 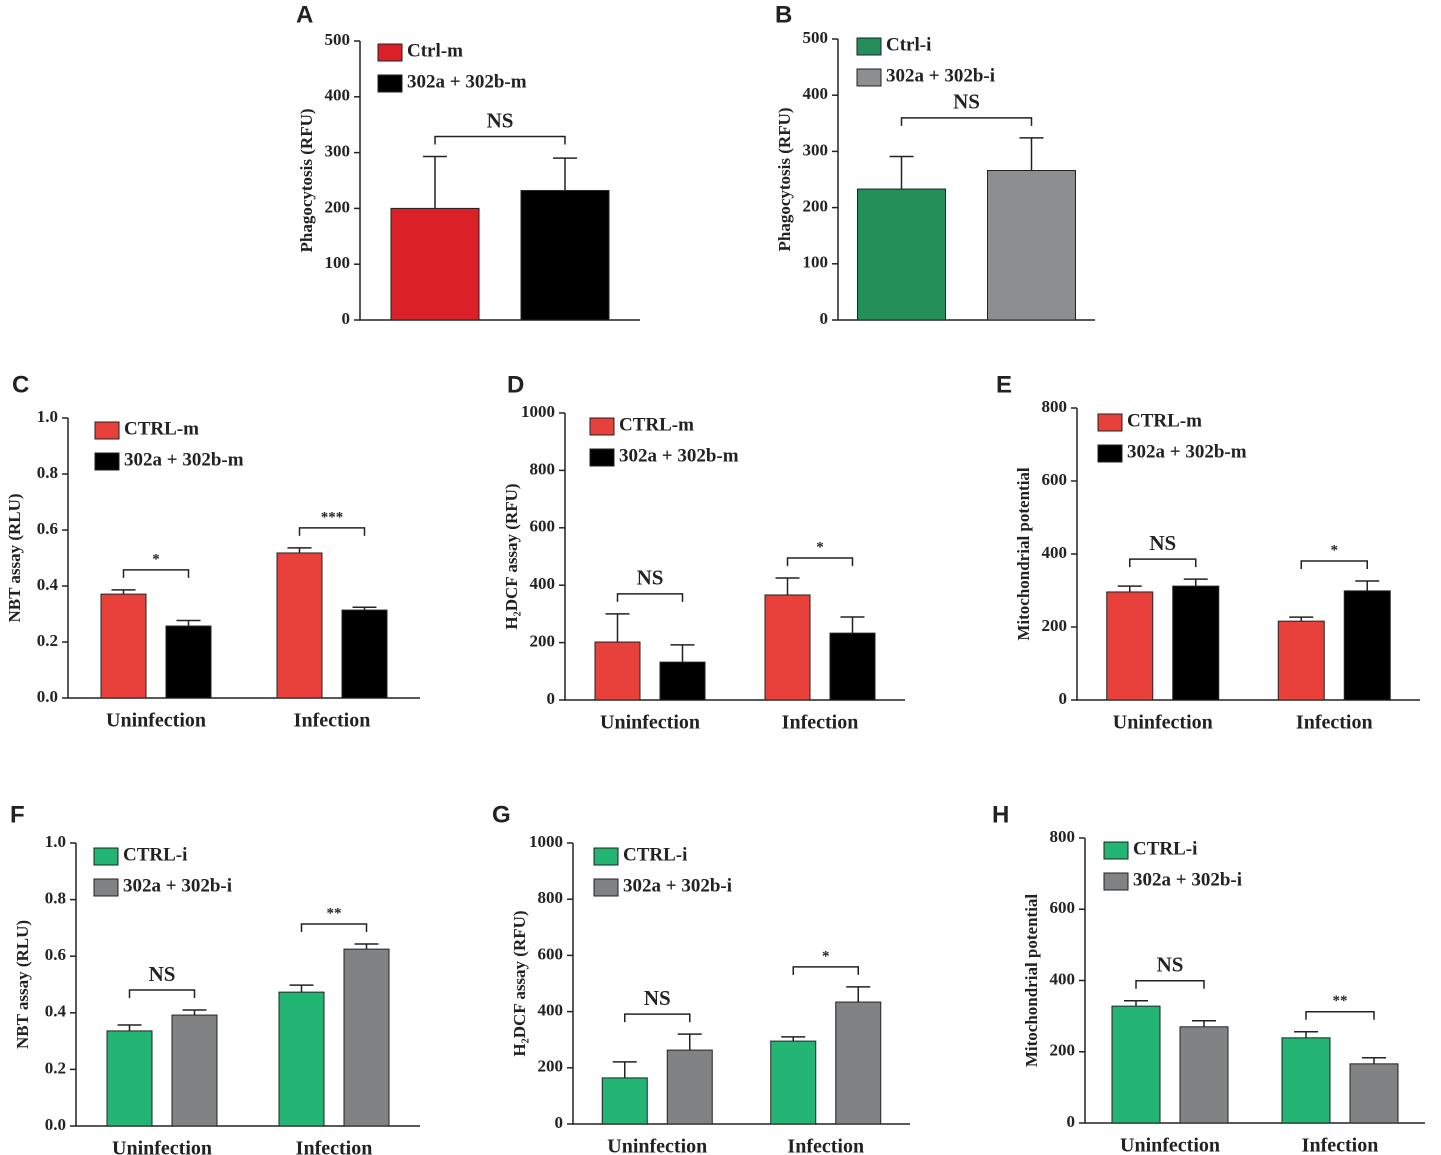 I want to click on panel-label: G, so click(x=501, y=814).